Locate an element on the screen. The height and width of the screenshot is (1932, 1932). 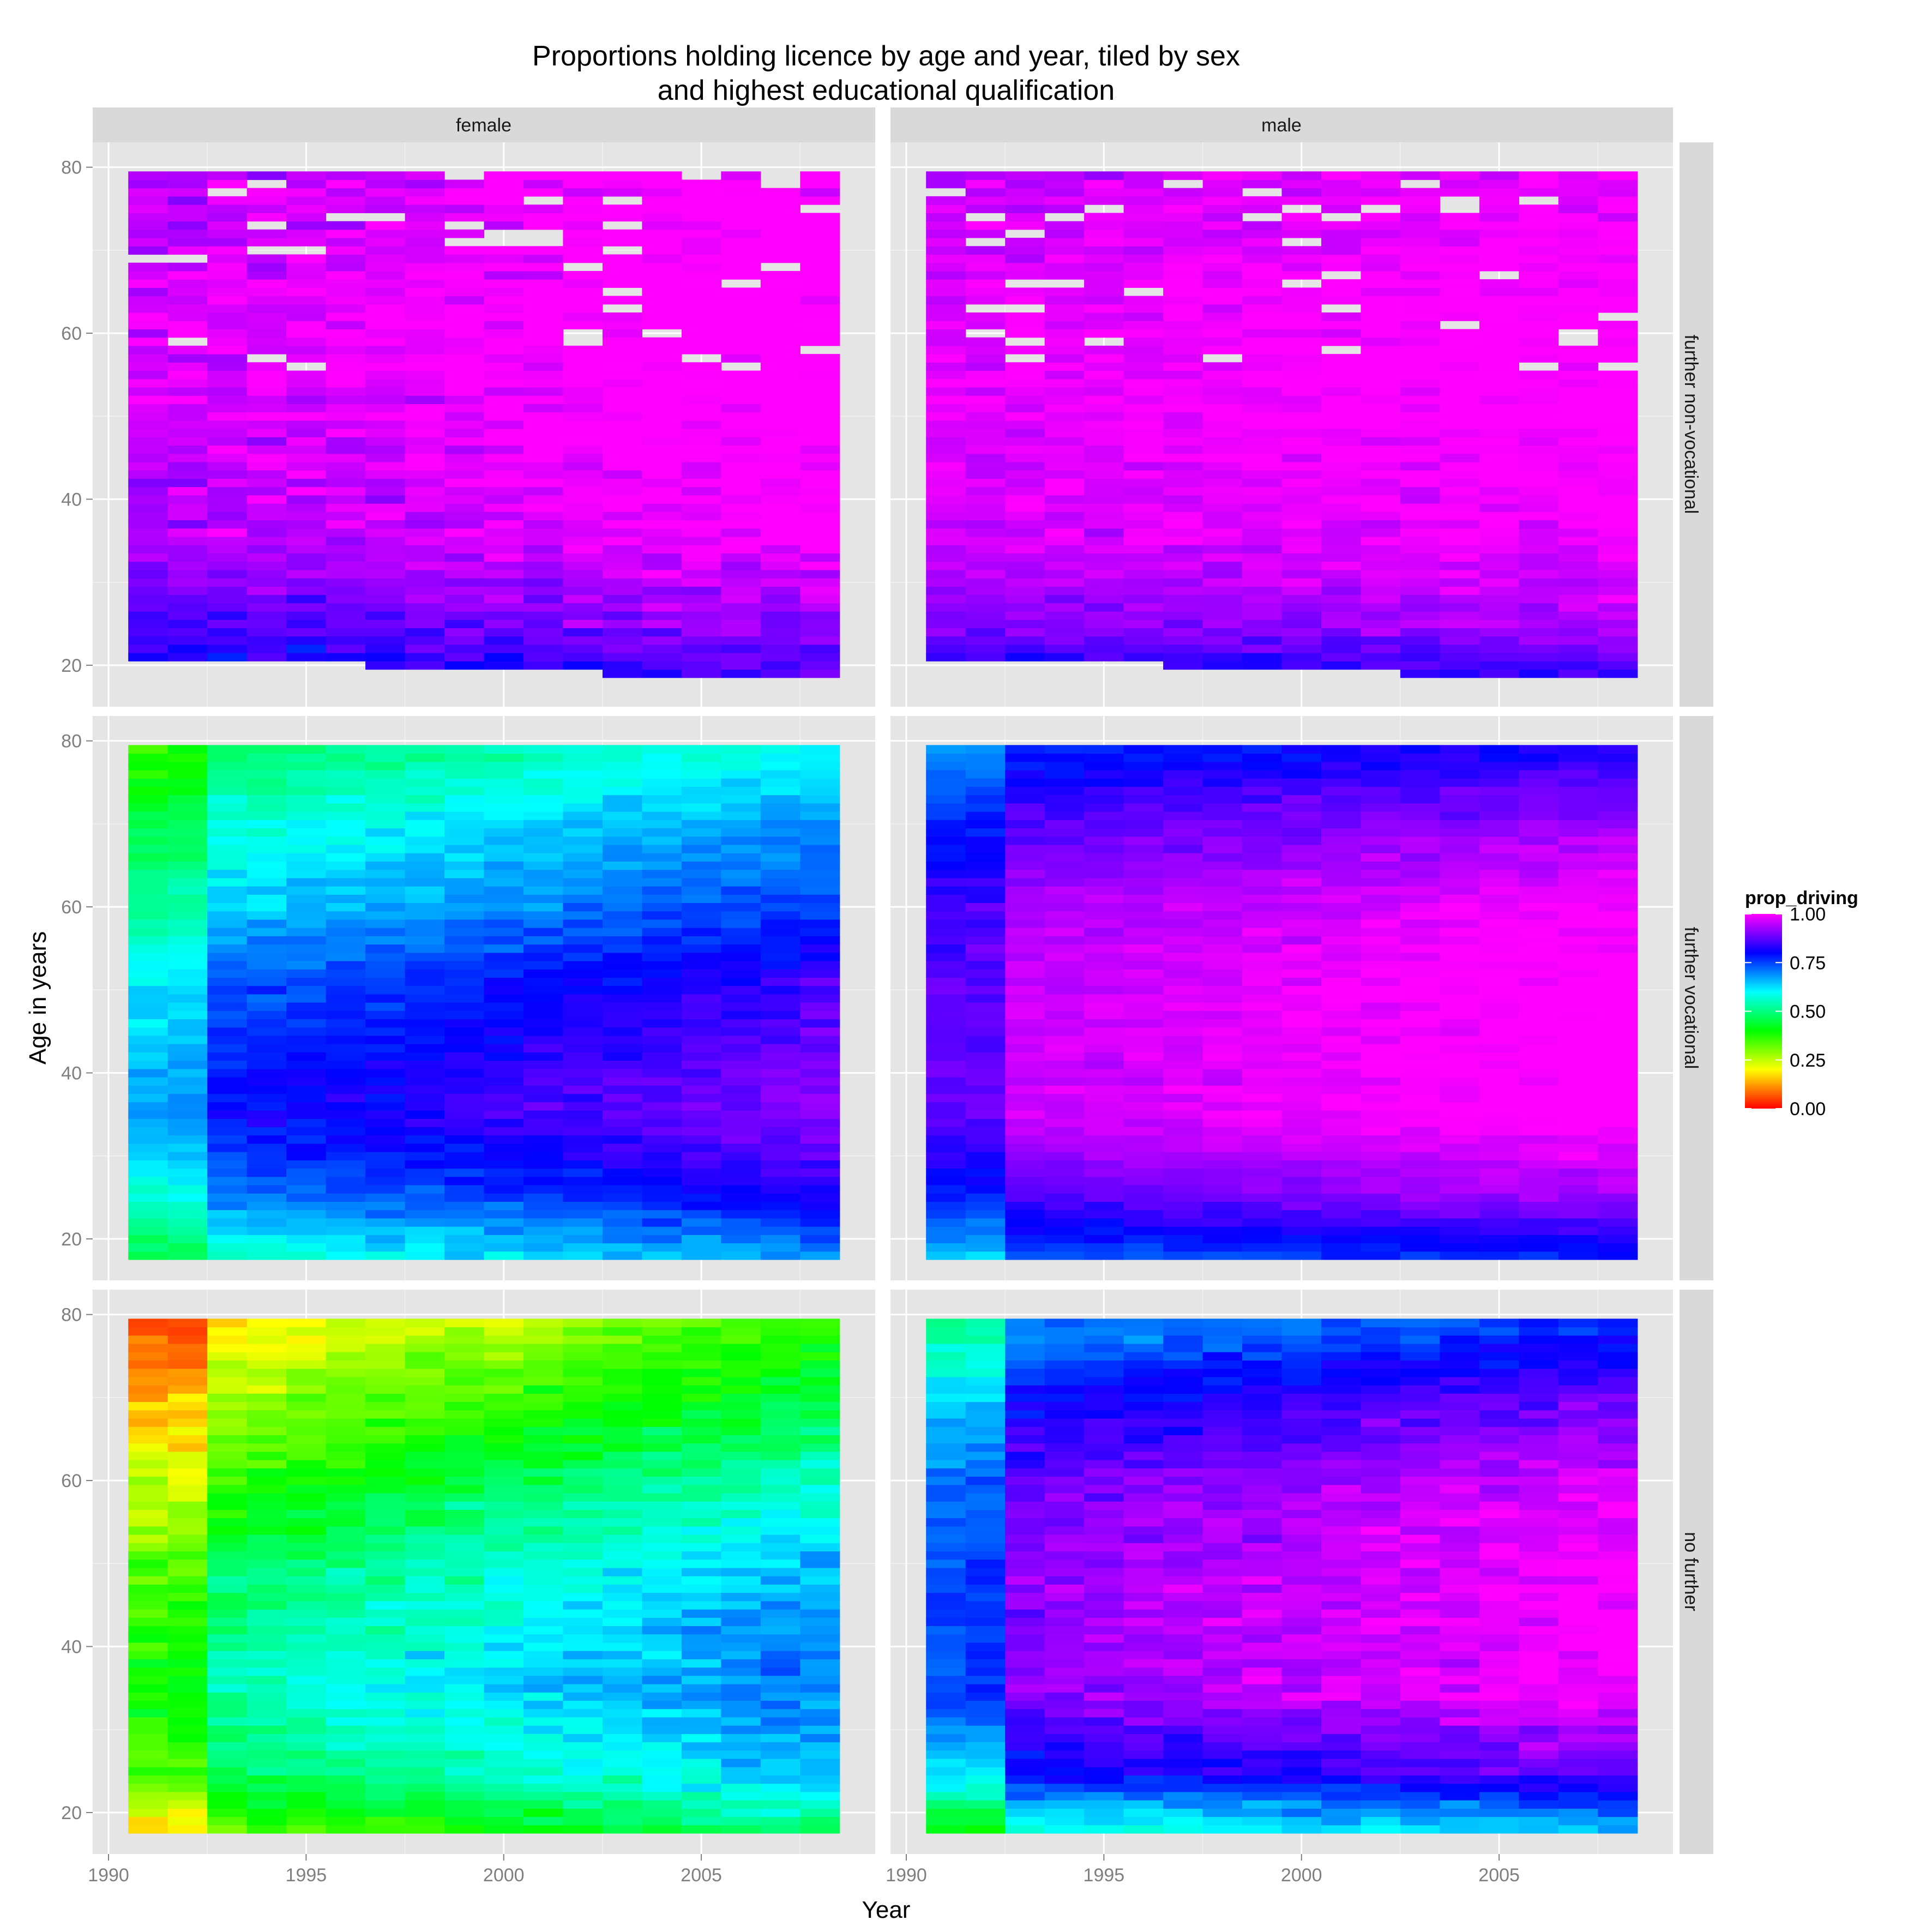
panel-male-further-vocational is located at coordinates (1281, 998).